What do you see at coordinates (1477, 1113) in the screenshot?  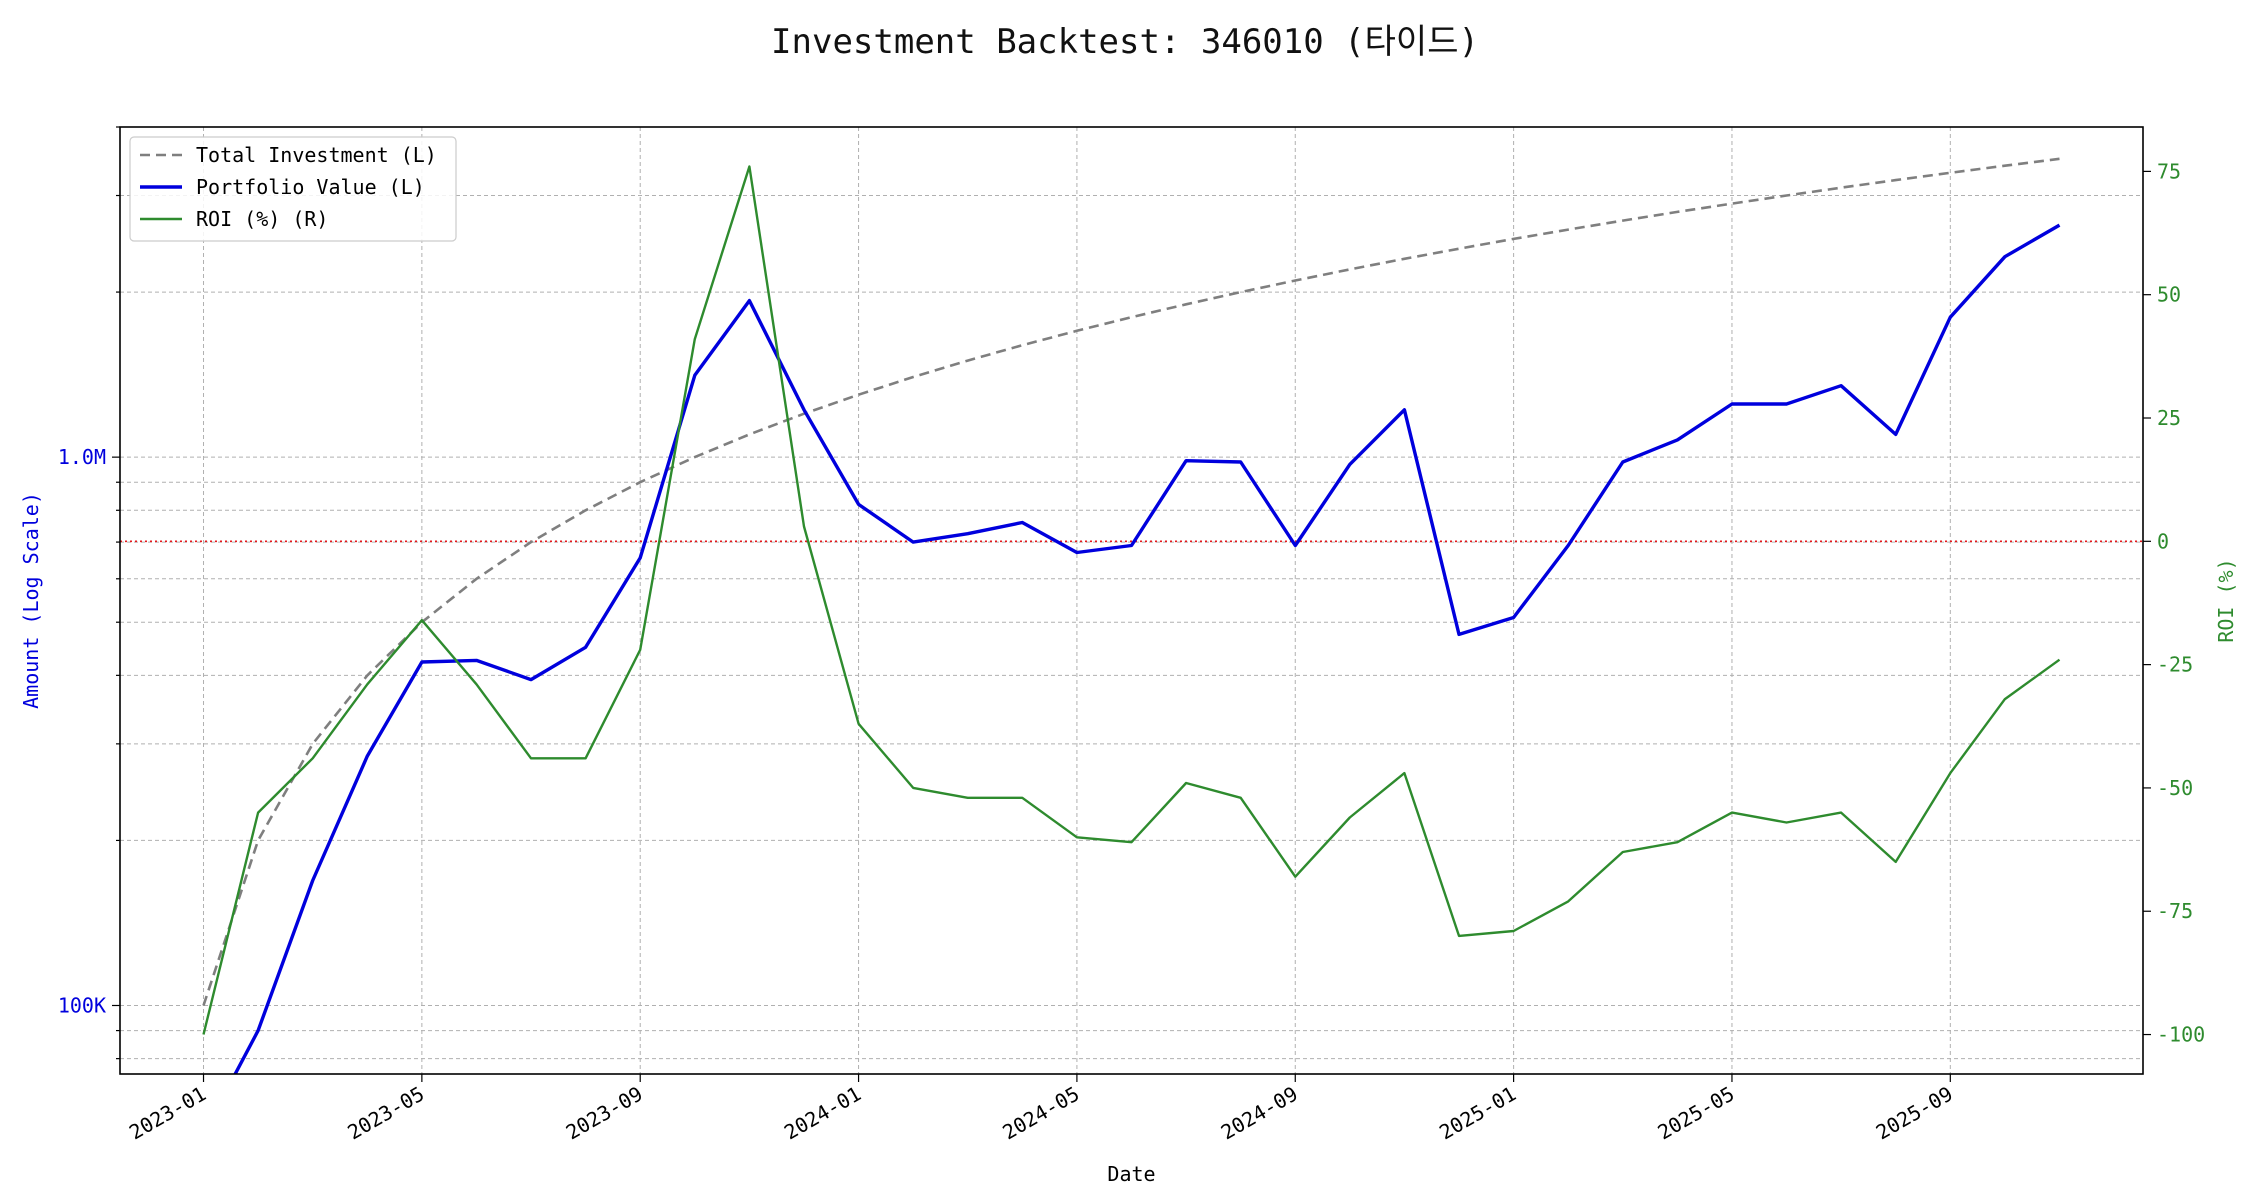 I see `x-tick-label: 2025-01` at bounding box center [1477, 1113].